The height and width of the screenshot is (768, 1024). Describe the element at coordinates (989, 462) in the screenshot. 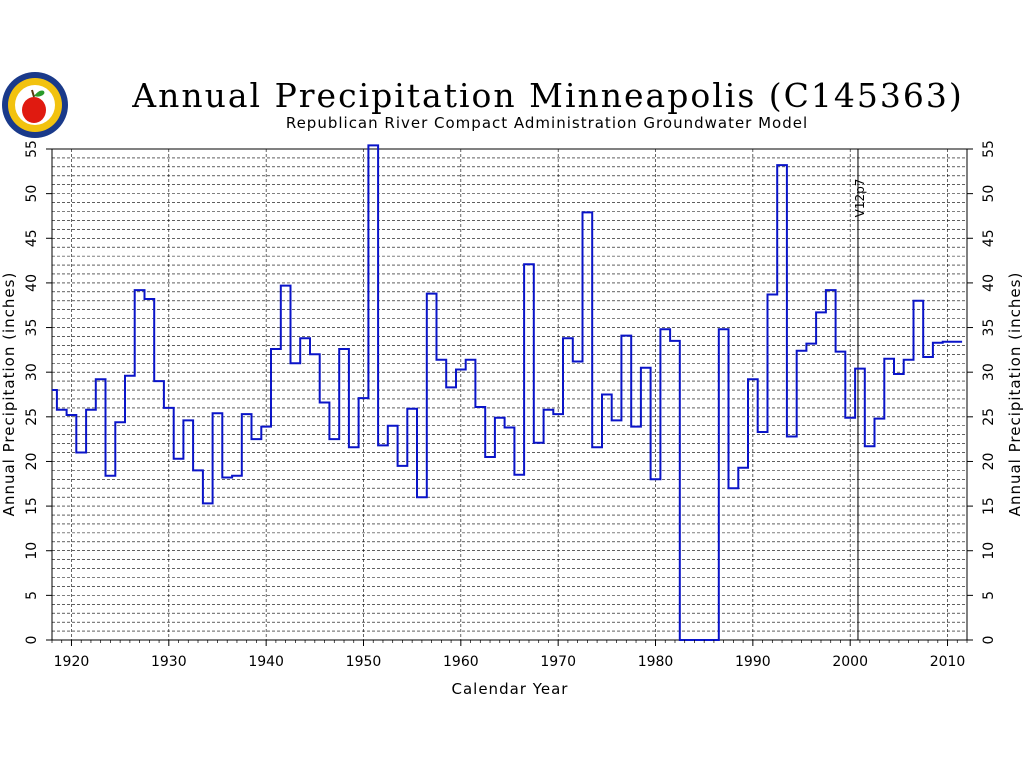

I see `y-tick-label-right: 20` at that location.